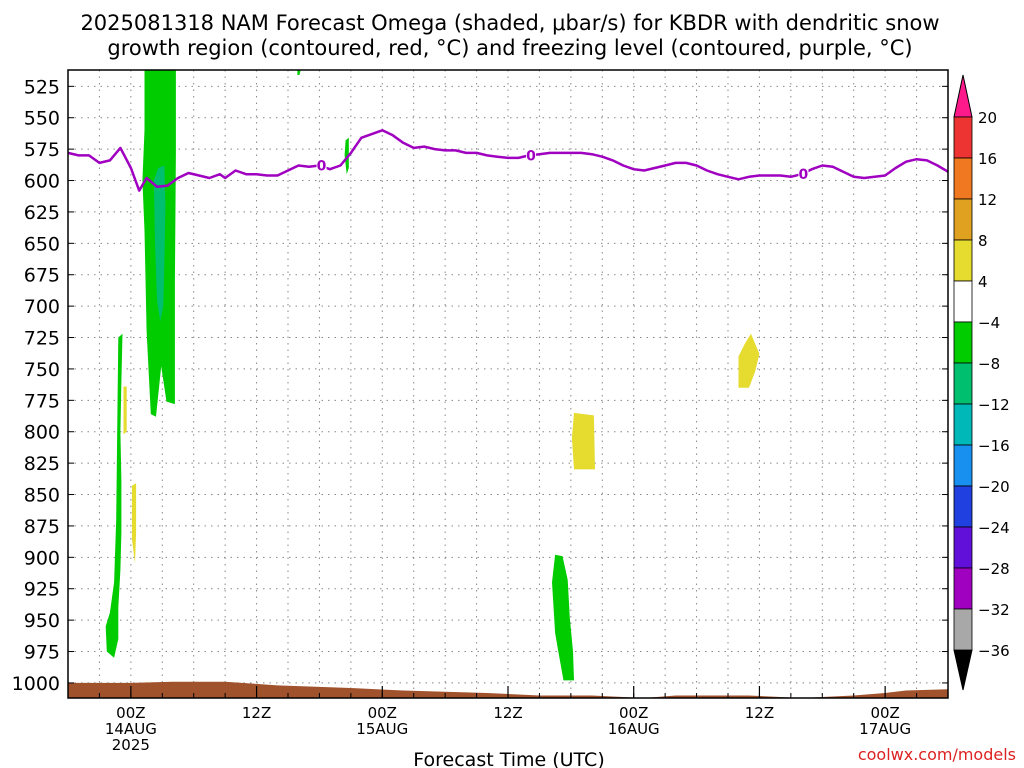  What do you see at coordinates (983, 282) in the screenshot?
I see `colorbar-label: 4` at bounding box center [983, 282].